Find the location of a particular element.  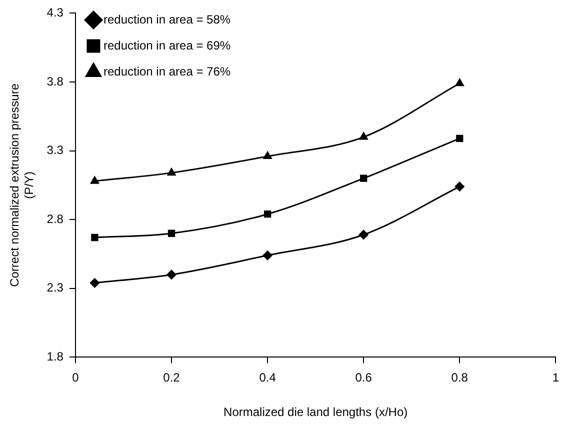

y-tick-label: 1.8 is located at coordinates (55, 357).